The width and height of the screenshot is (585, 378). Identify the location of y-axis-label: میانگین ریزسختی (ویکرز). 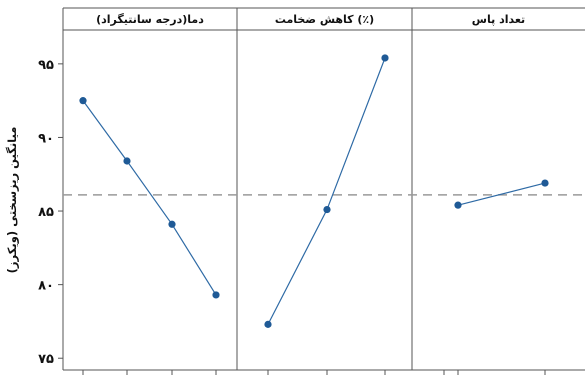
(12, 200).